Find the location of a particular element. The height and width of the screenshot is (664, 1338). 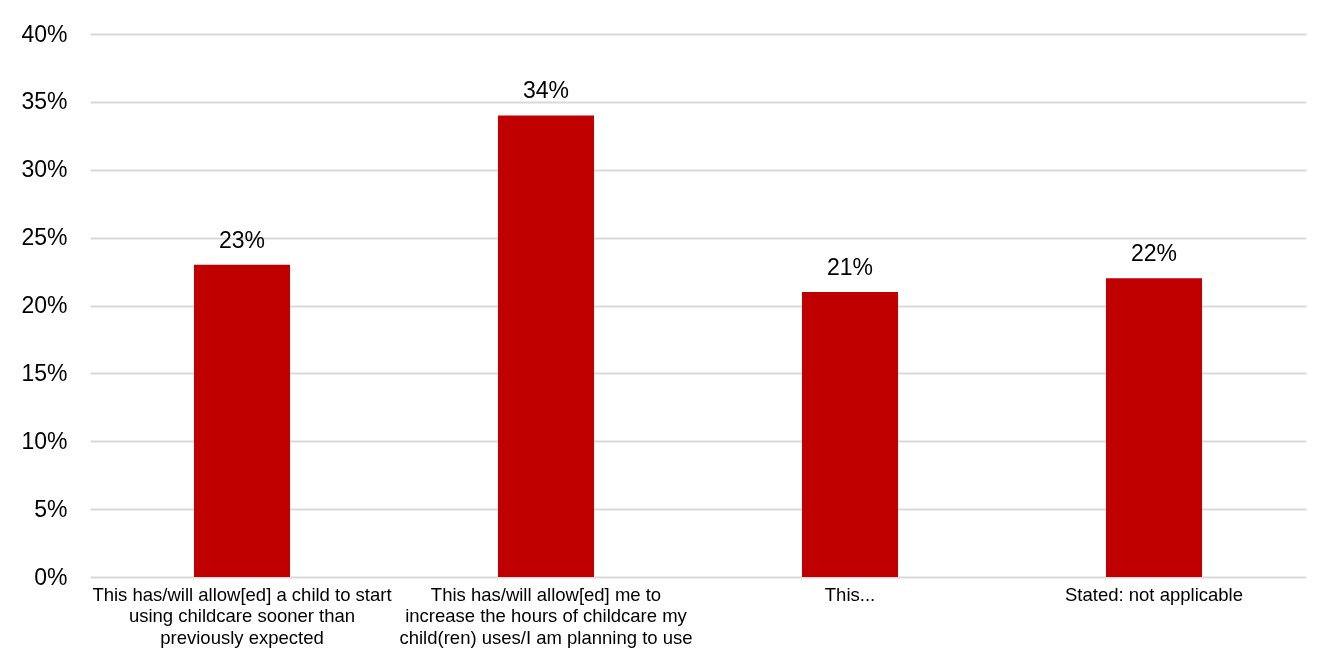

y-tick-label: 0% is located at coordinates (51, 576).